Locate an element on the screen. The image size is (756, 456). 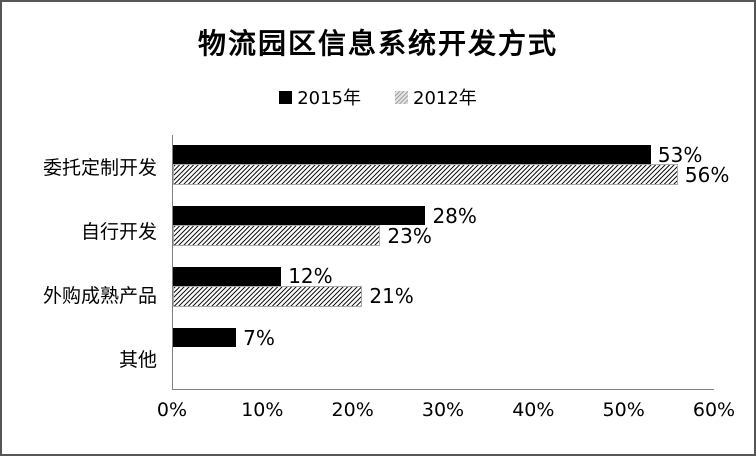
category-label: 委托定制开发 is located at coordinates (99, 168).